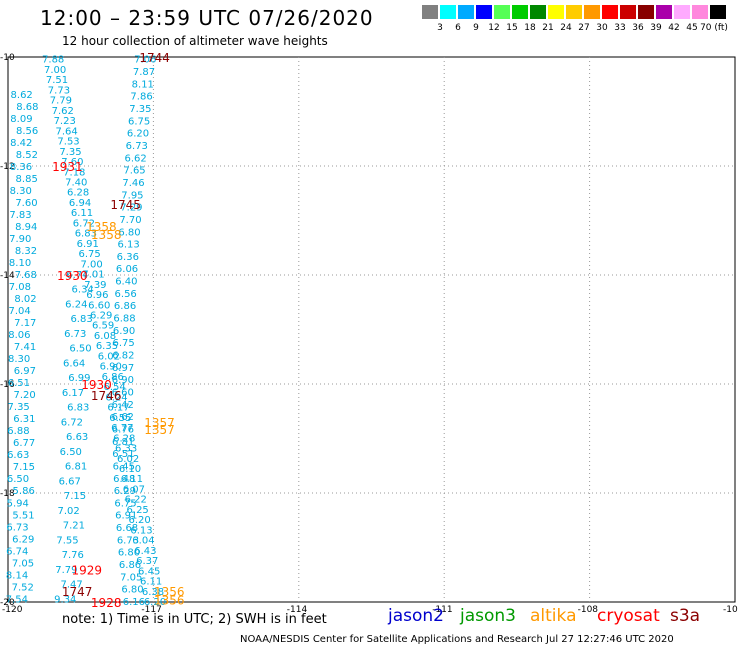 This screenshot has height=650, width=740. What do you see at coordinates (27, 179) in the screenshot?
I see `wave-height-value: 8.85` at bounding box center [27, 179].